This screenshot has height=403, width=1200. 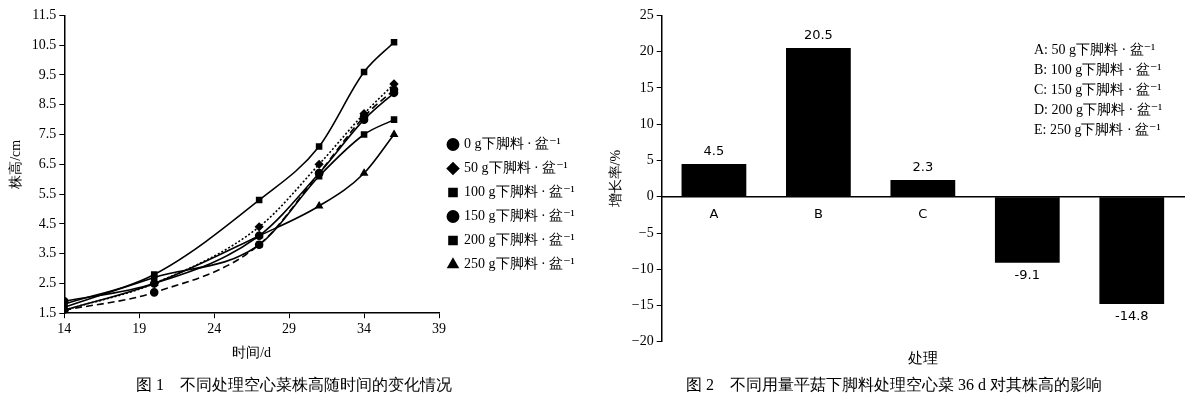 I want to click on x-tick-label: 14, so click(x=64, y=329).